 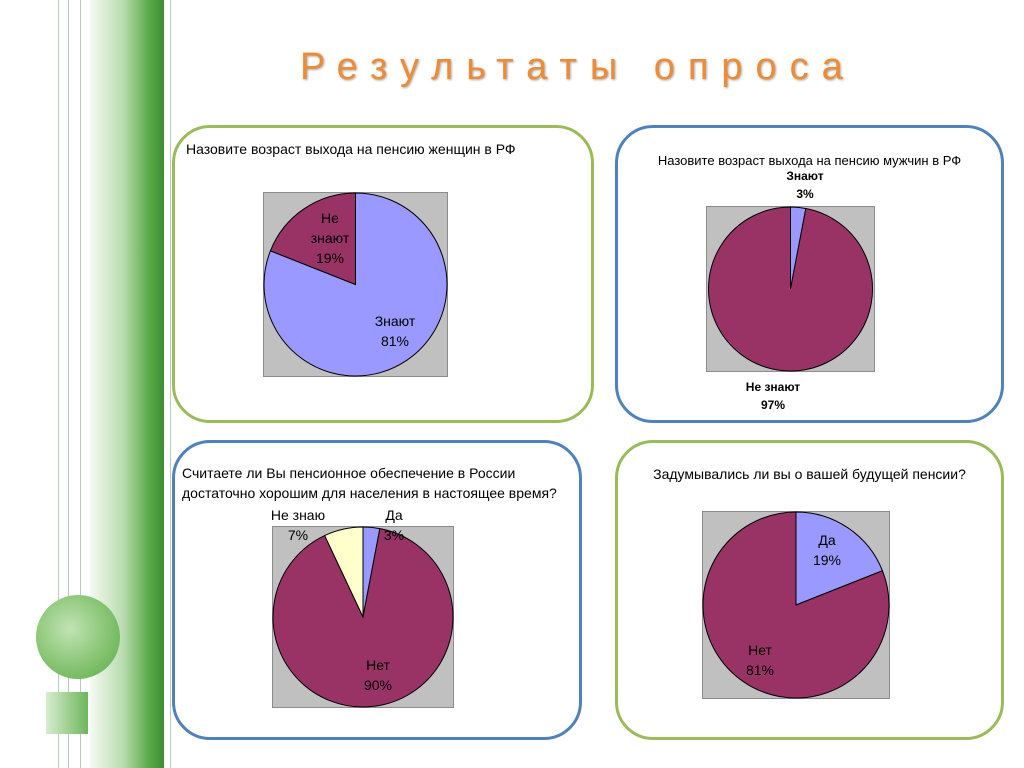 I want to click on slice-label-men-not-know: Не знают 97%, so click(x=773, y=396).